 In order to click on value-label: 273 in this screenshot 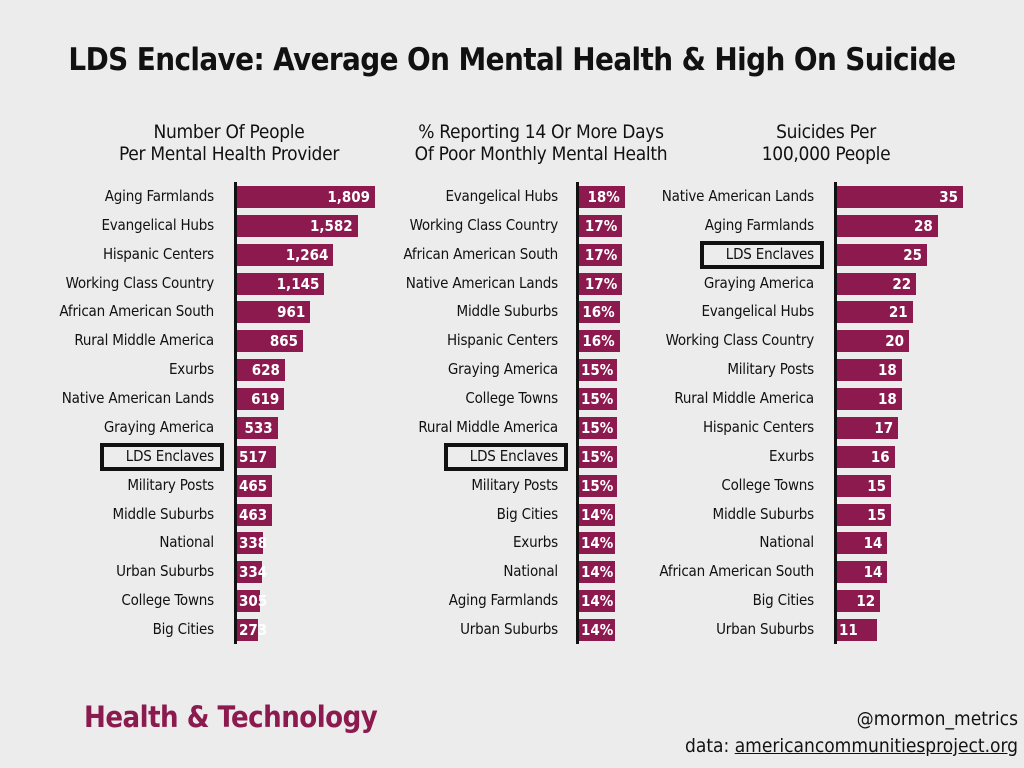, I will do `click(253, 630)`.